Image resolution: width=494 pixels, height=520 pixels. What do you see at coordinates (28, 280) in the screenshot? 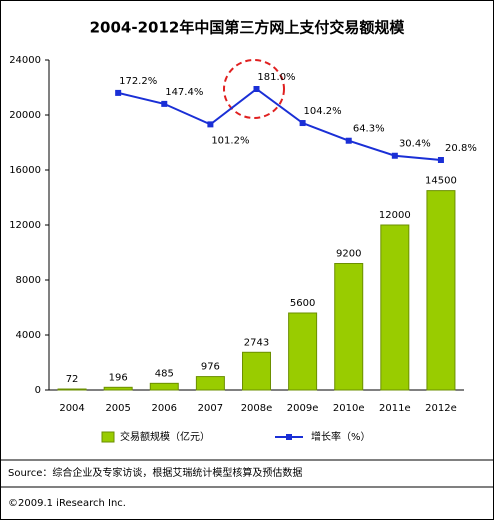
I see `y-tick-label: 8000` at bounding box center [28, 280].